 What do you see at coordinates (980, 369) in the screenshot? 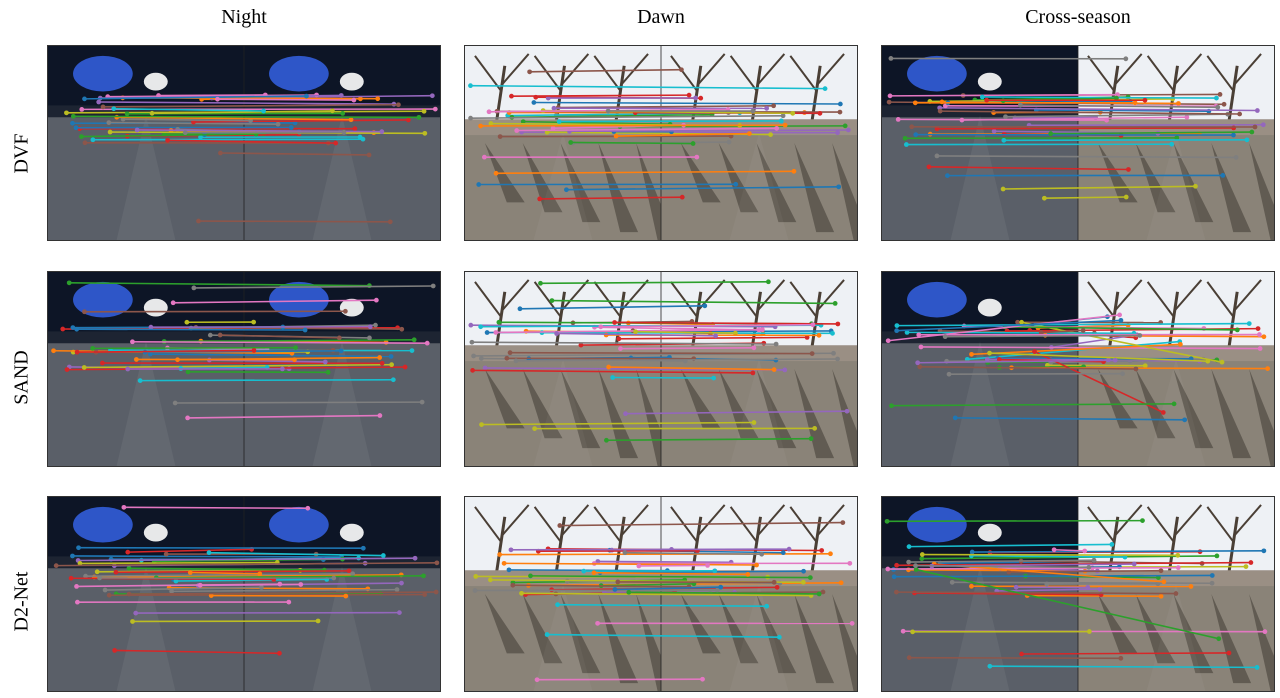
I see `scene-image-left` at bounding box center [980, 369].